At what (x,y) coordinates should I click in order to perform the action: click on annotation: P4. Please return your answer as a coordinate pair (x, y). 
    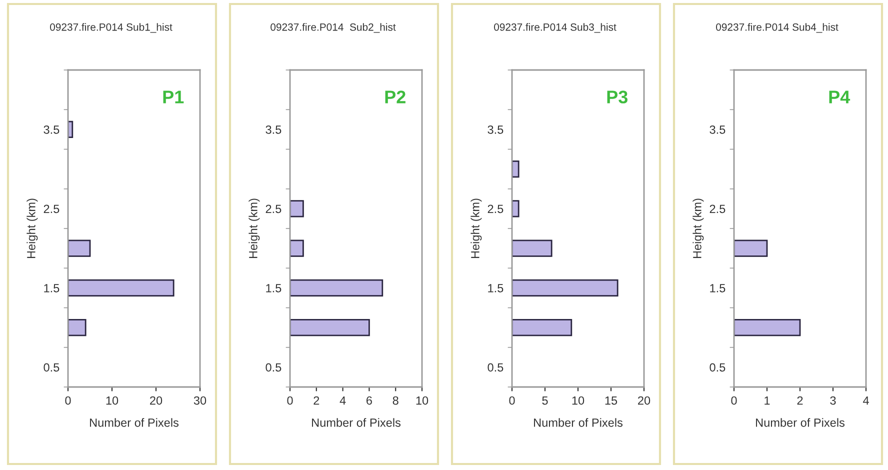
    Looking at the image, I should click on (839, 97).